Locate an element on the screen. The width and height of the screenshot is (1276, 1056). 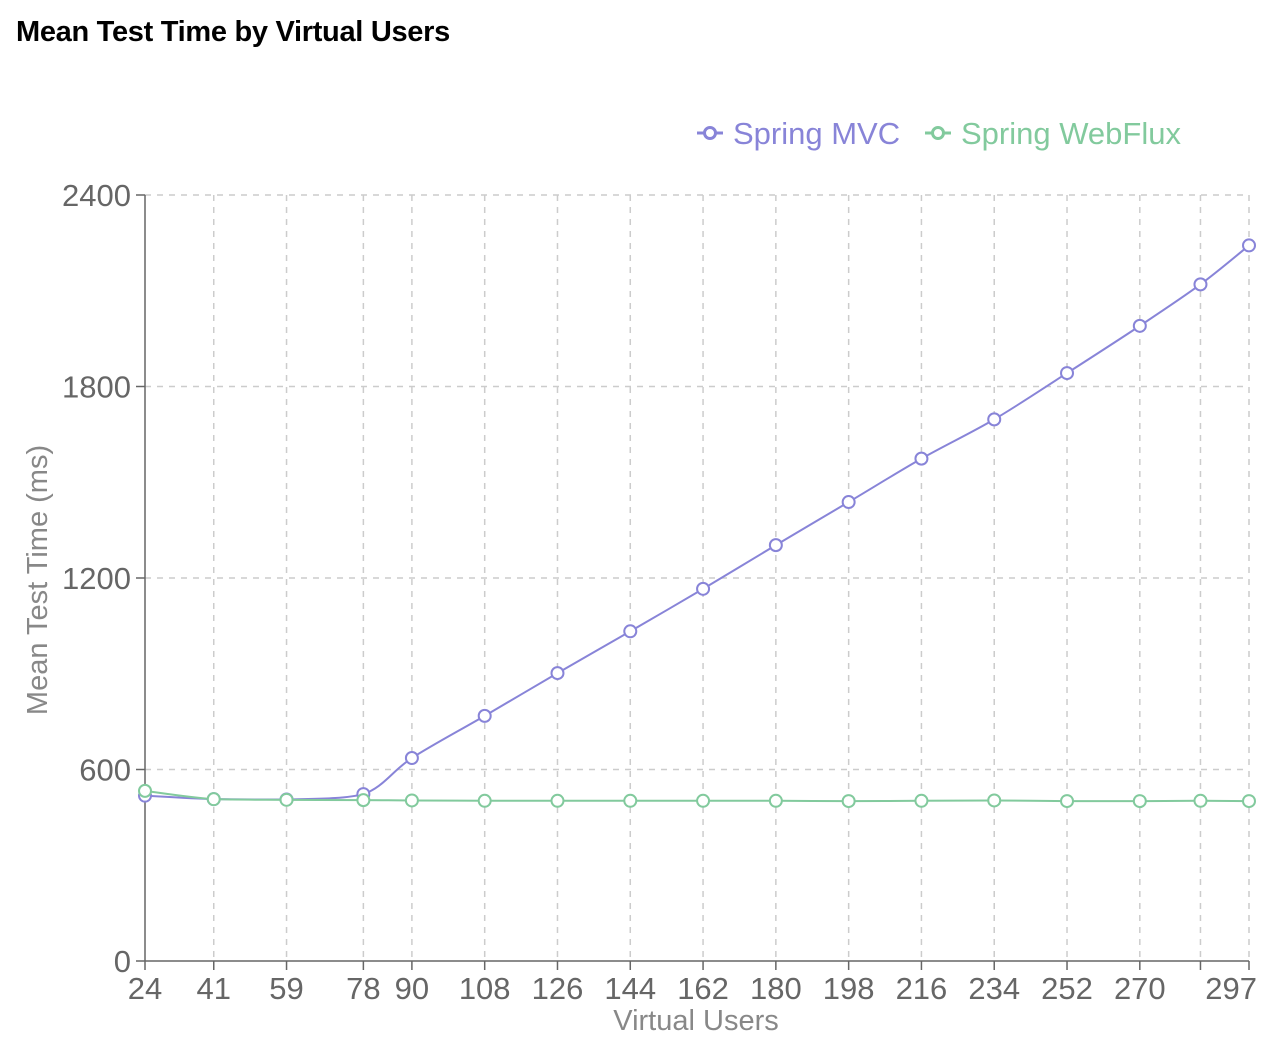
x-tick-label: 41 is located at coordinates (214, 988).